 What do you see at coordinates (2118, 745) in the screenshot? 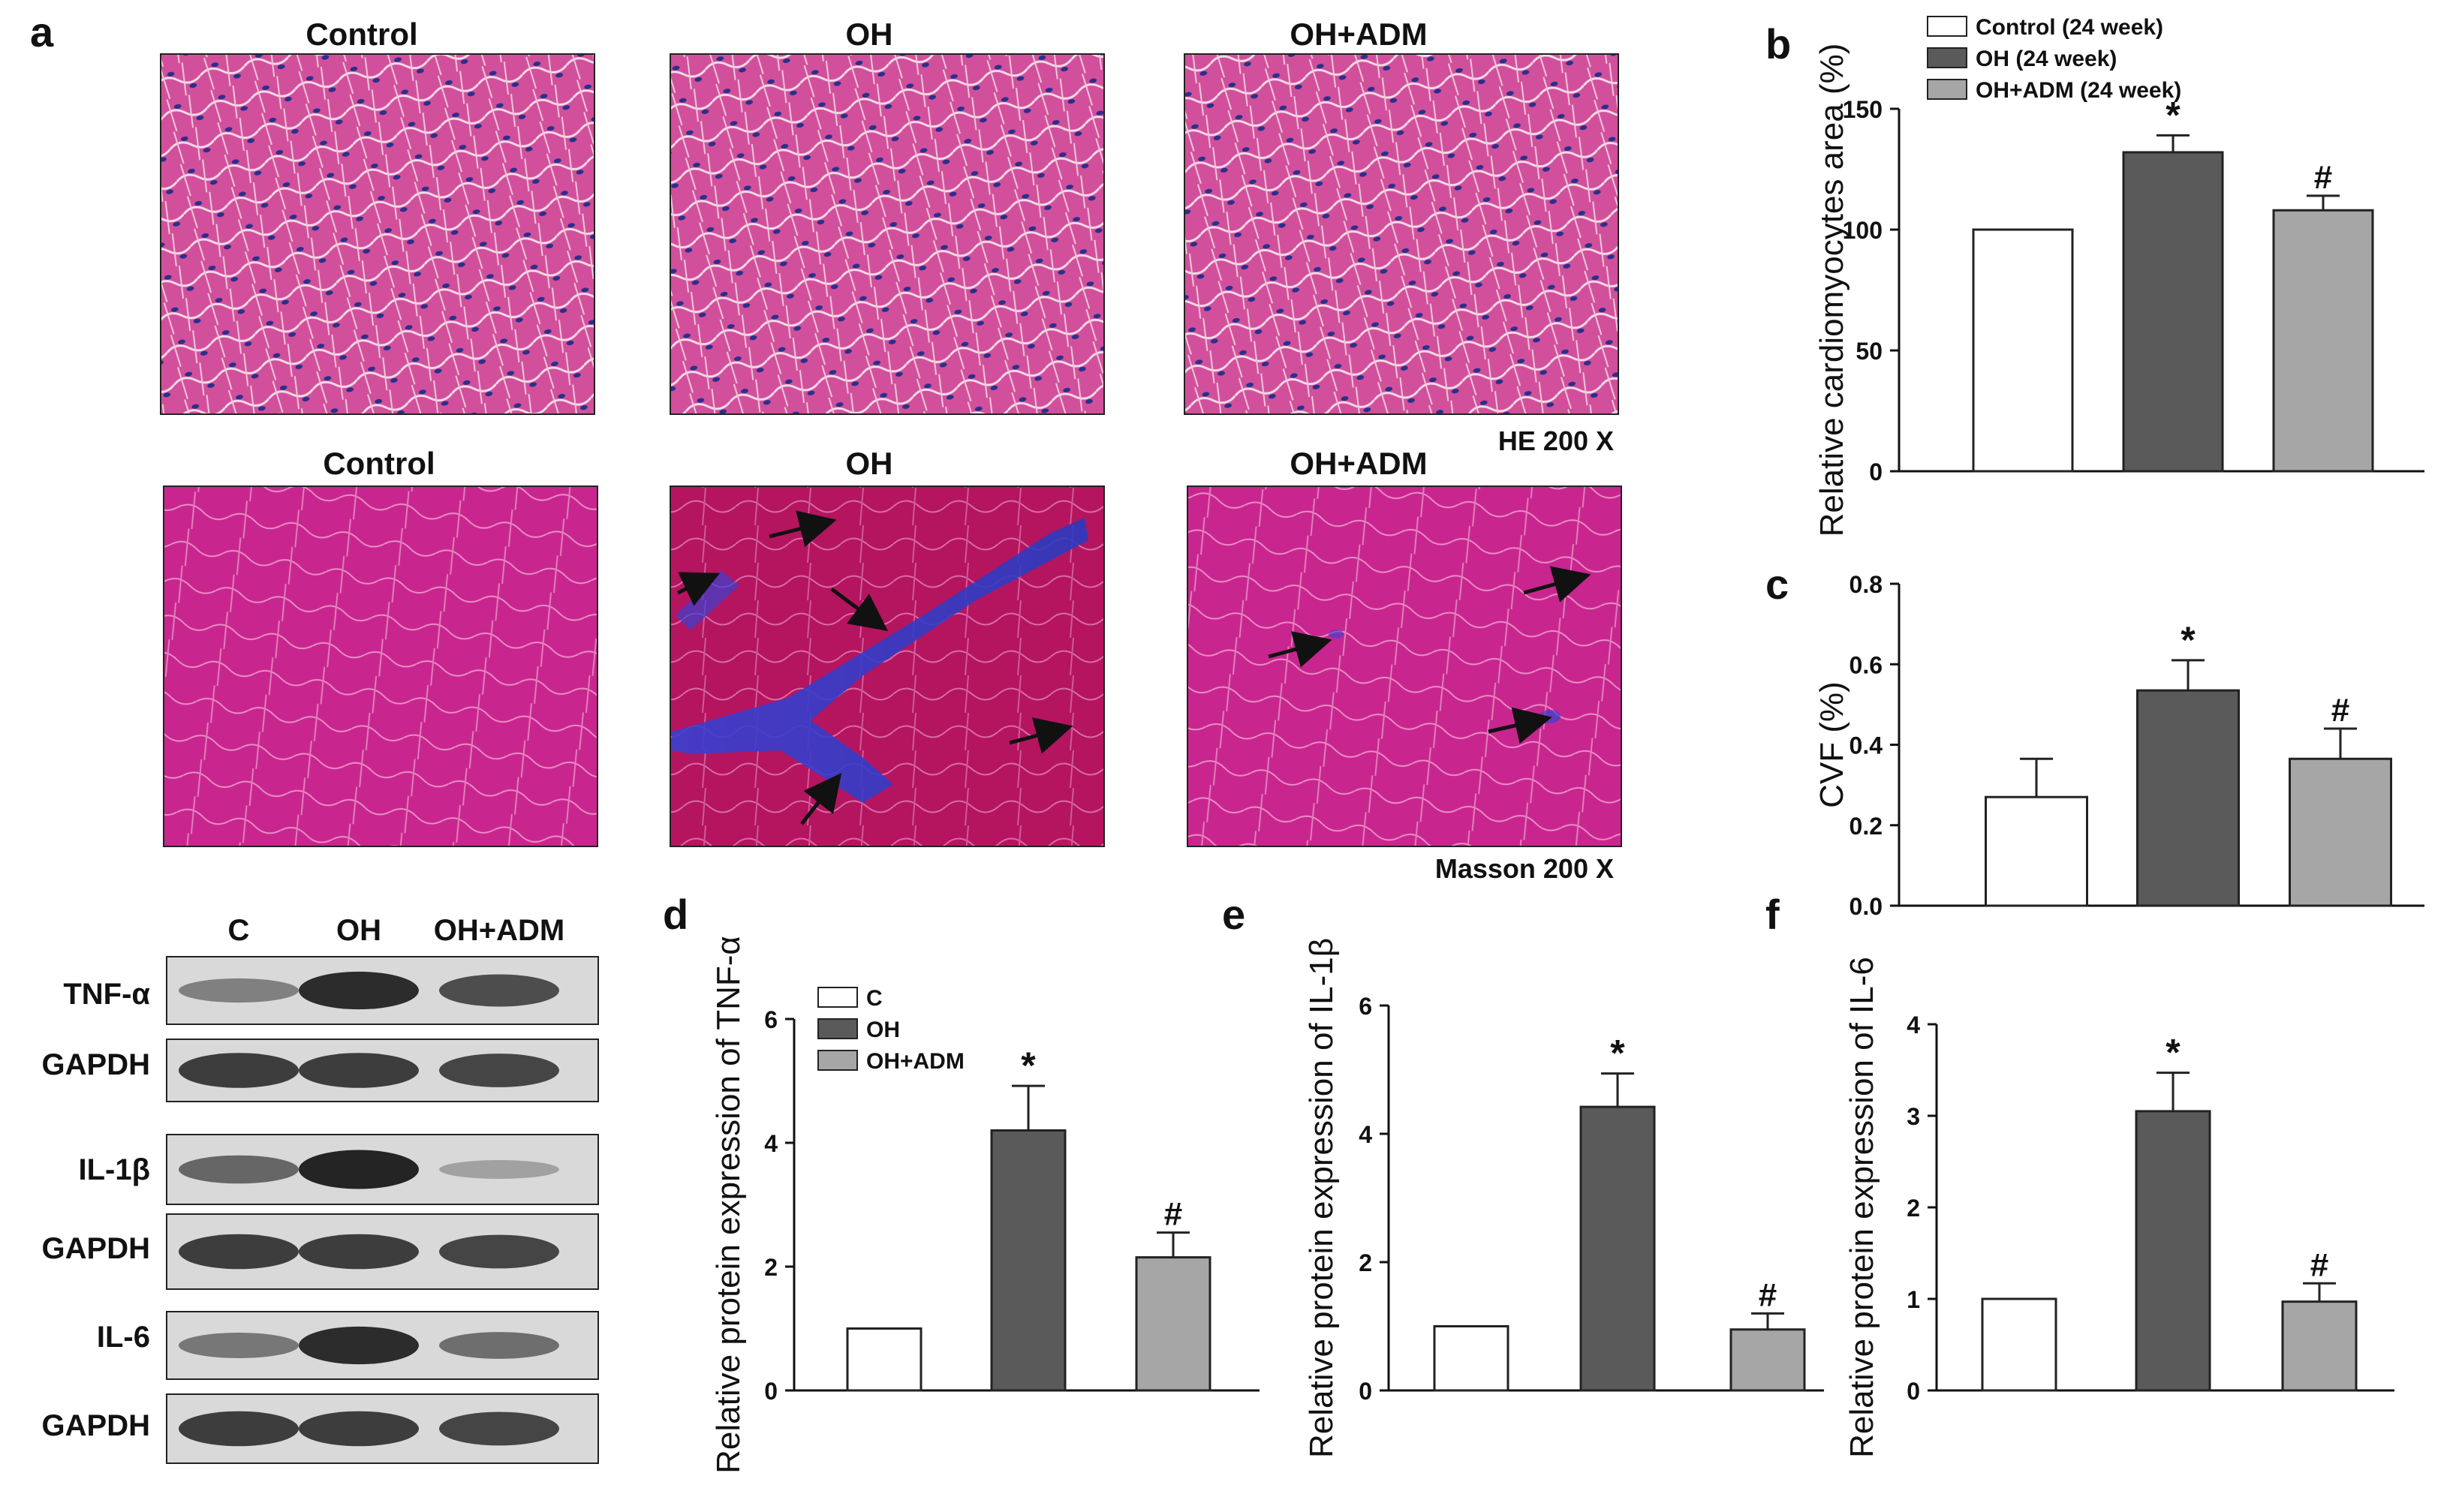
I see `chart-c-cvf: 0.0 0.2 0.4 0.6 0.8 CVF (%) * #` at bounding box center [2118, 745].